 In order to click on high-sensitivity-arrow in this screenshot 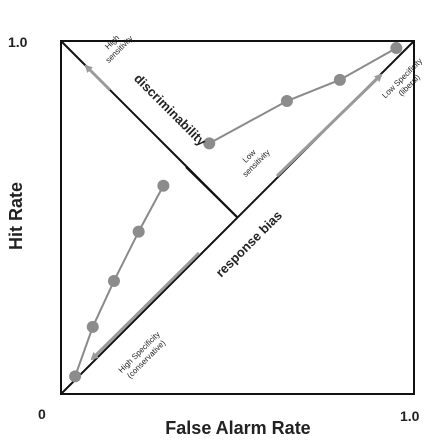, I will do `click(98, 78)`.